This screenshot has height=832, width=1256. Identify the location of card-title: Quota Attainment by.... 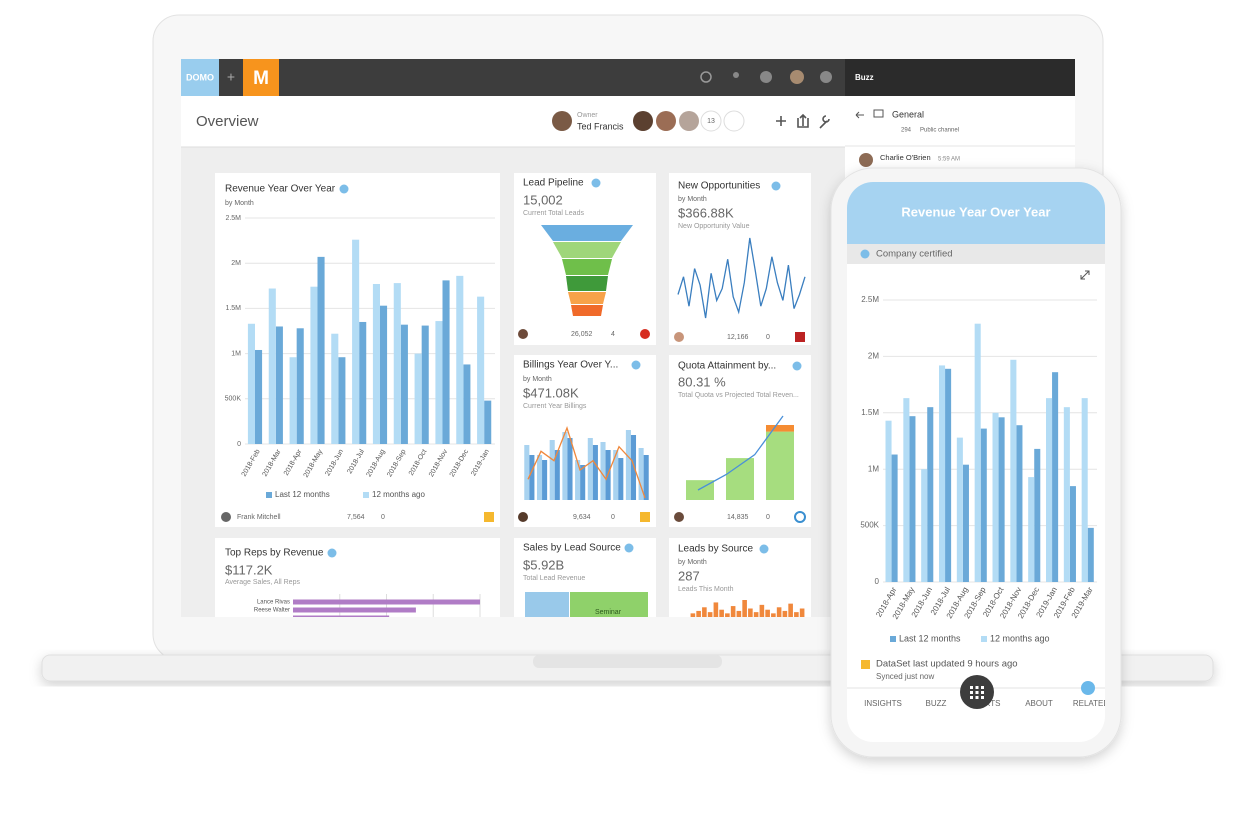
(727, 366).